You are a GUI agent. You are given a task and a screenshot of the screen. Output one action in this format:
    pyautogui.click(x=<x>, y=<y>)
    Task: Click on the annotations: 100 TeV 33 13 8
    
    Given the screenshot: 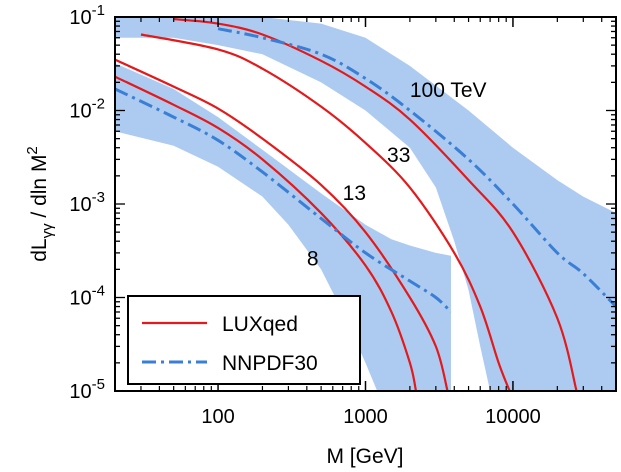 What is the action you would take?
    pyautogui.click(x=397, y=175)
    